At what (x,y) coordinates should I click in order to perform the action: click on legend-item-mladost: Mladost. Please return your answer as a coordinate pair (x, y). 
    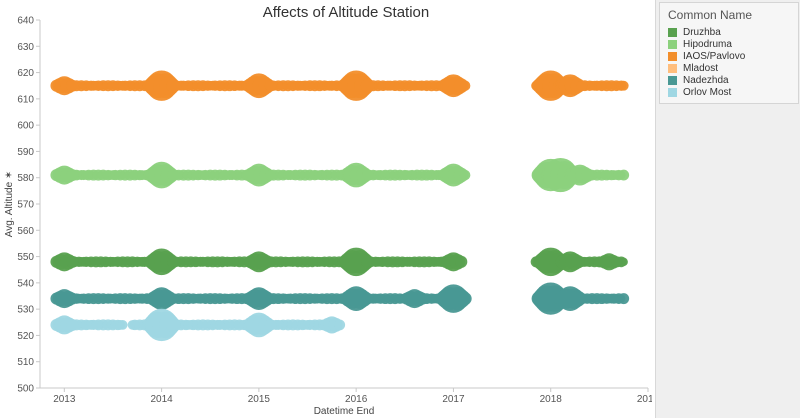
    Looking at the image, I should click on (693, 68).